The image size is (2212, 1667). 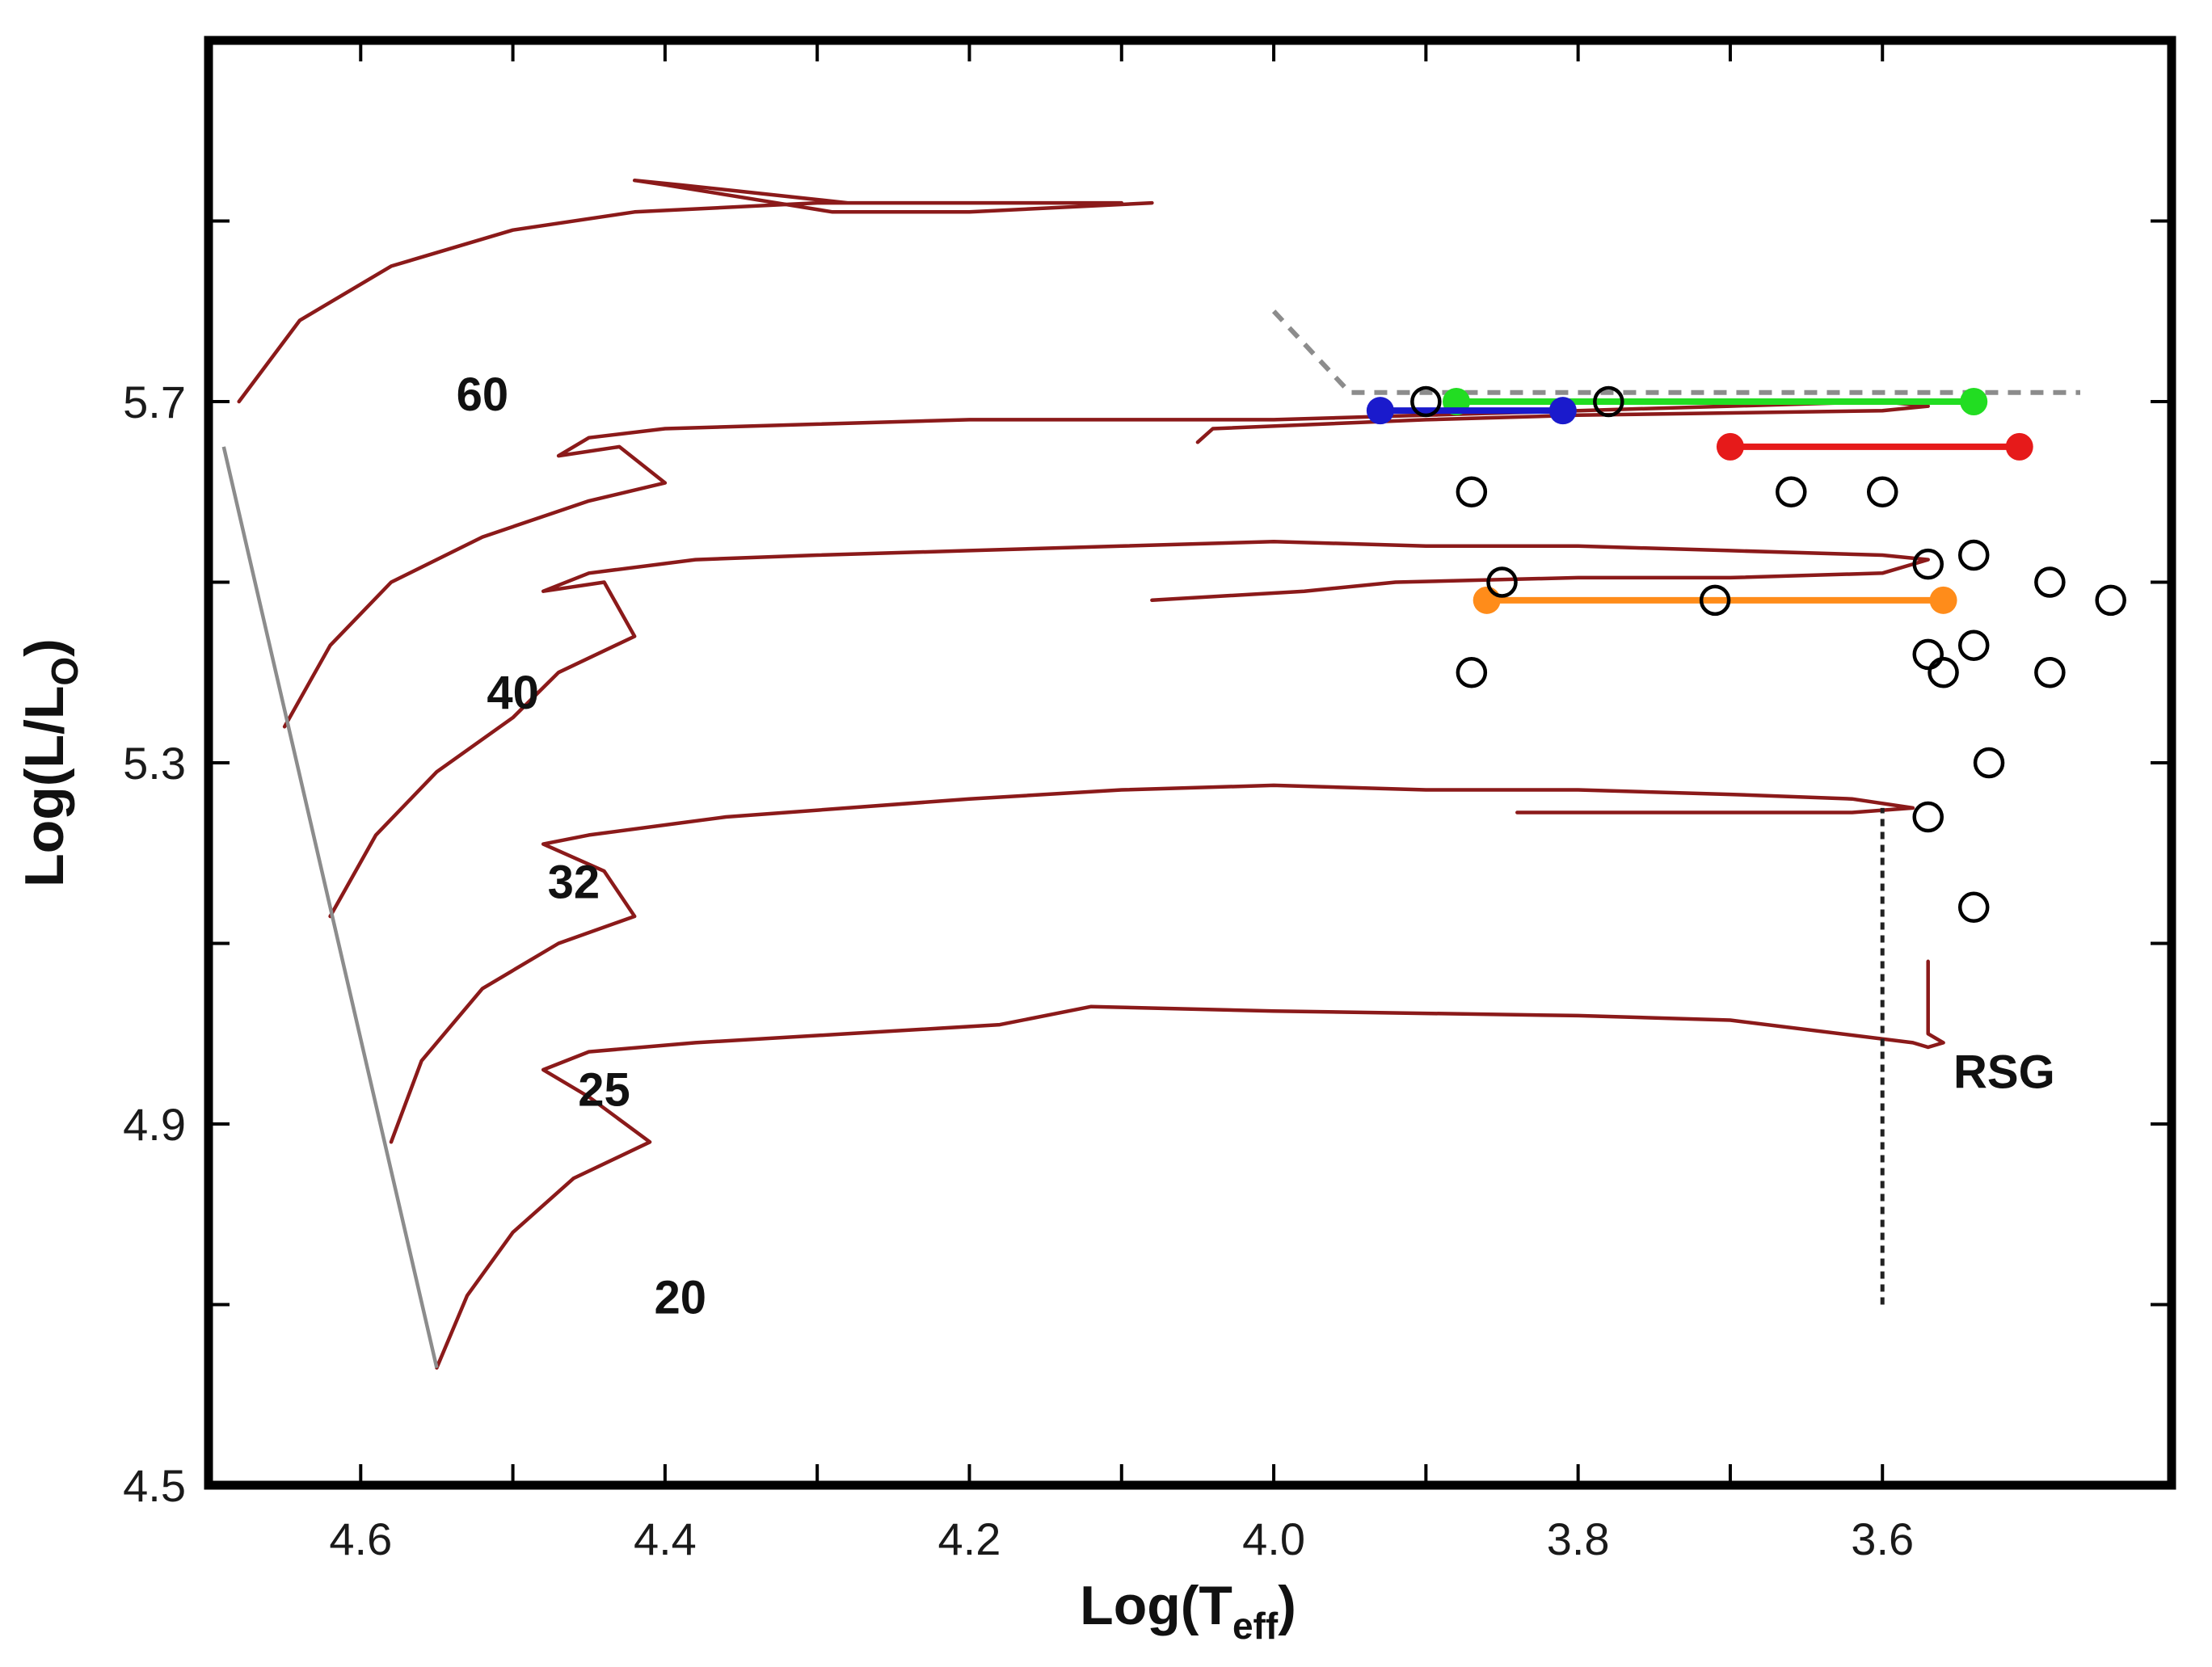 I want to click on y-axis-title-close: ), so click(x=44, y=647).